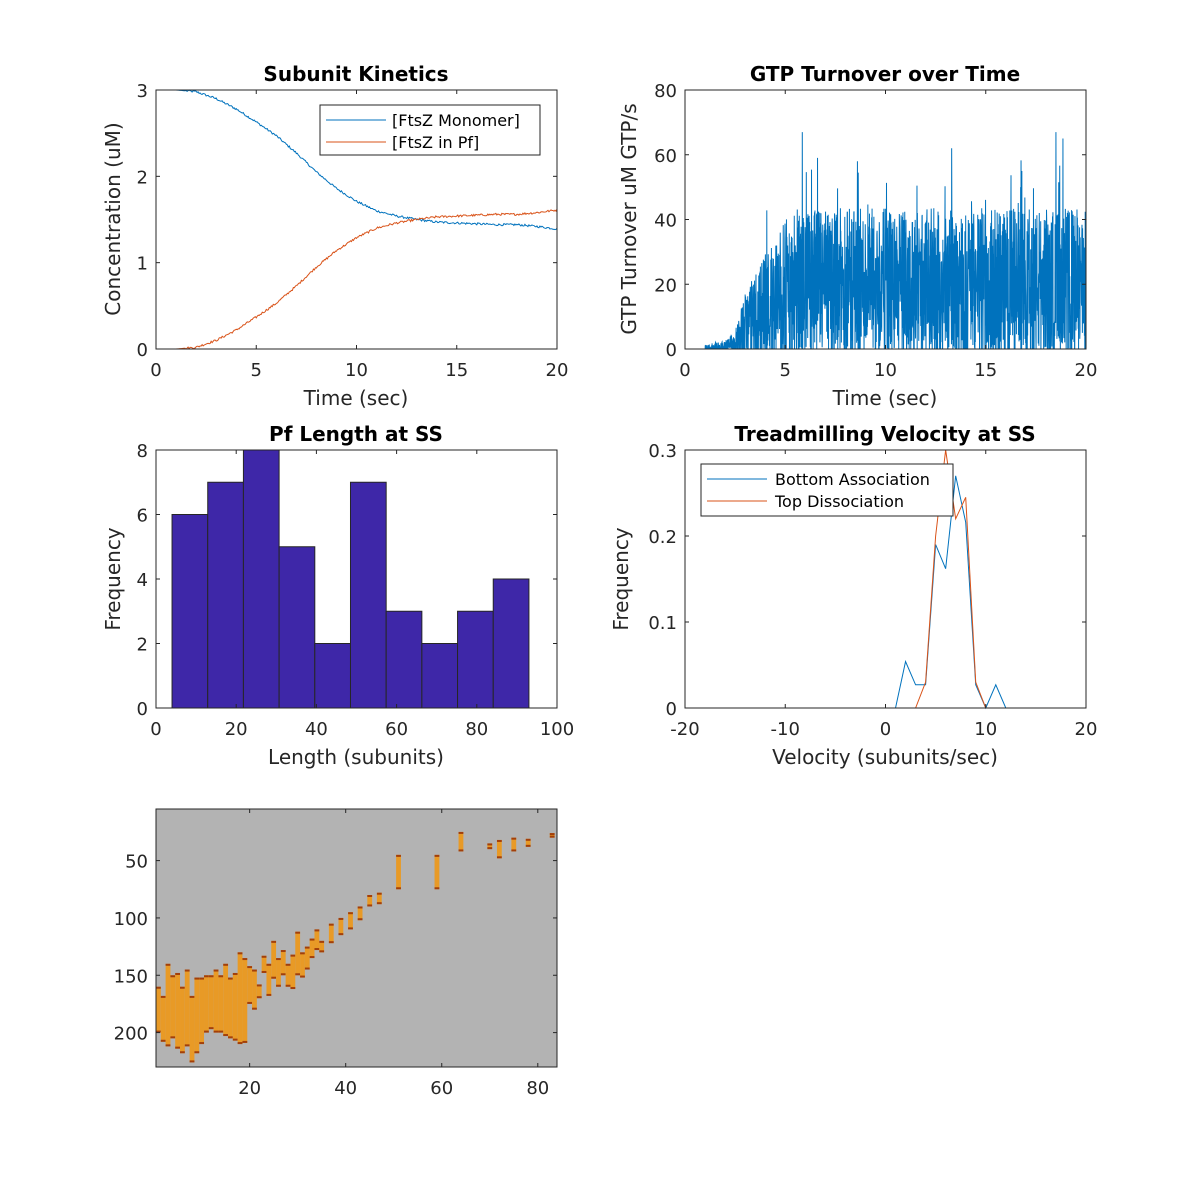 This screenshot has height=1200, width=1200. I want to click on kinetics-xtick-label-2: 10, so click(356, 370).